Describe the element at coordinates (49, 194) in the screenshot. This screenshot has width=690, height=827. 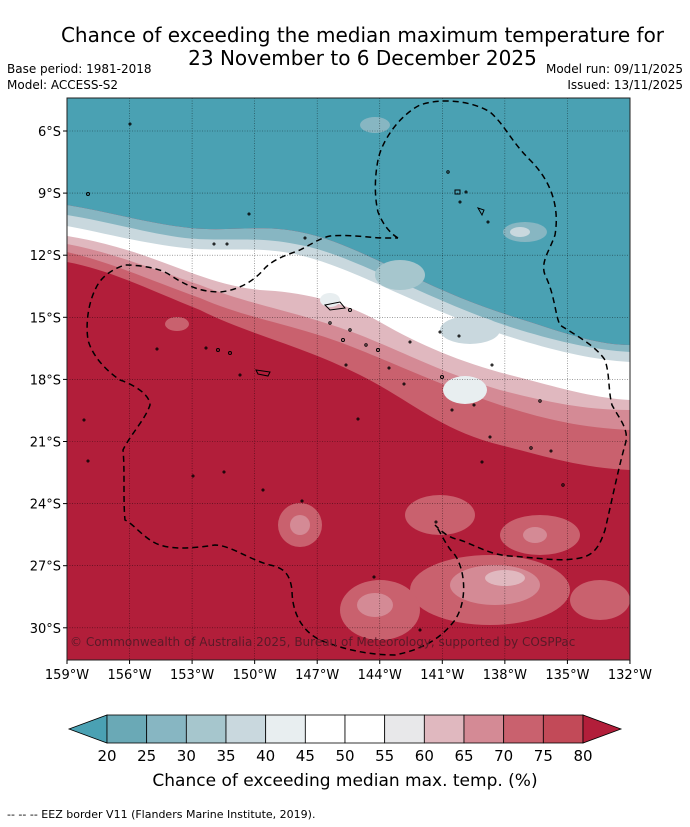
I see `lat-label: 9°S` at that location.